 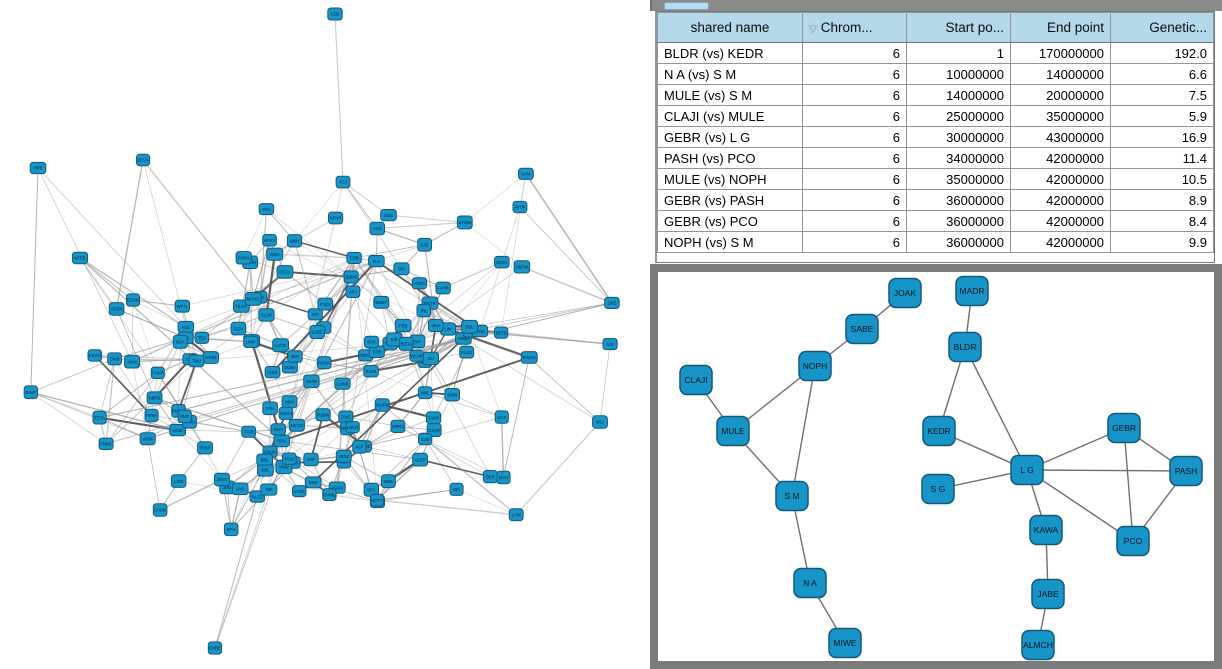 I want to click on network-node: OKE, so click(x=612, y=302).